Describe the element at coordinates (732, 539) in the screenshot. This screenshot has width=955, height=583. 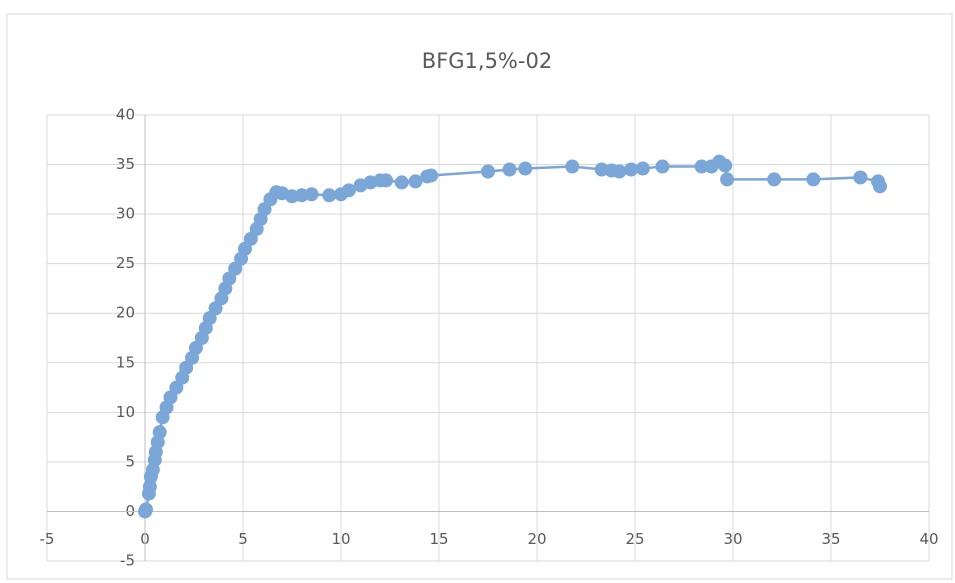
I see `x-tick-label: 30` at that location.